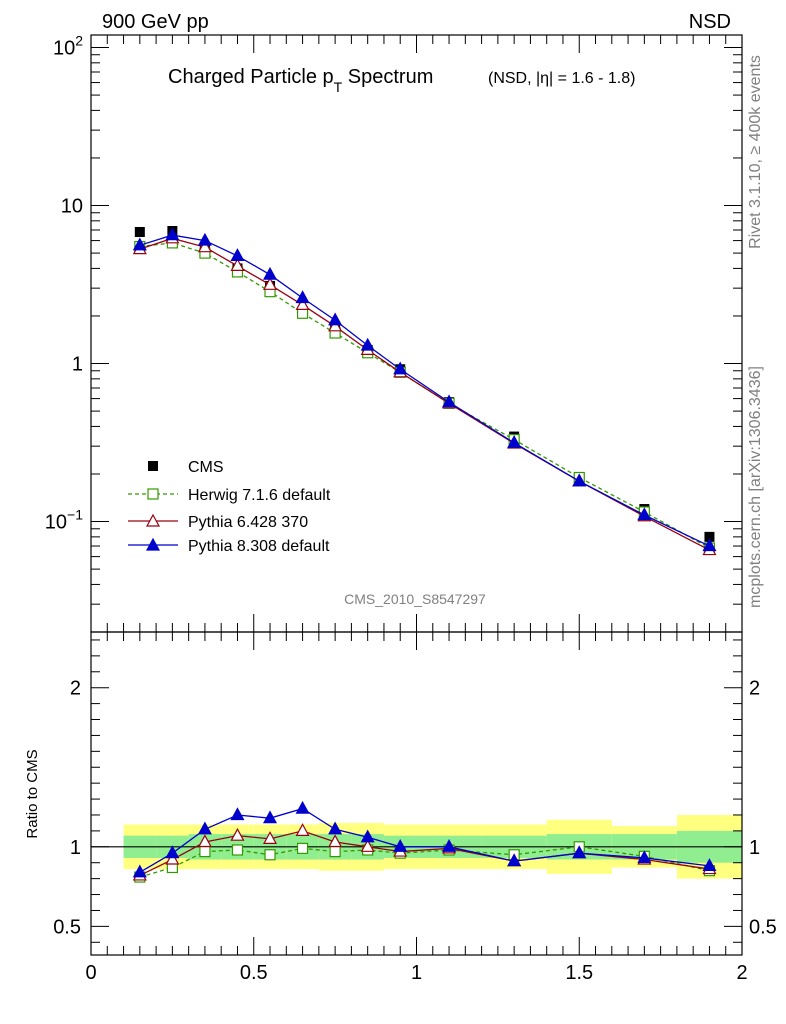  I want to click on main-ytick-label: 10⁻¹, so click(64, 520).